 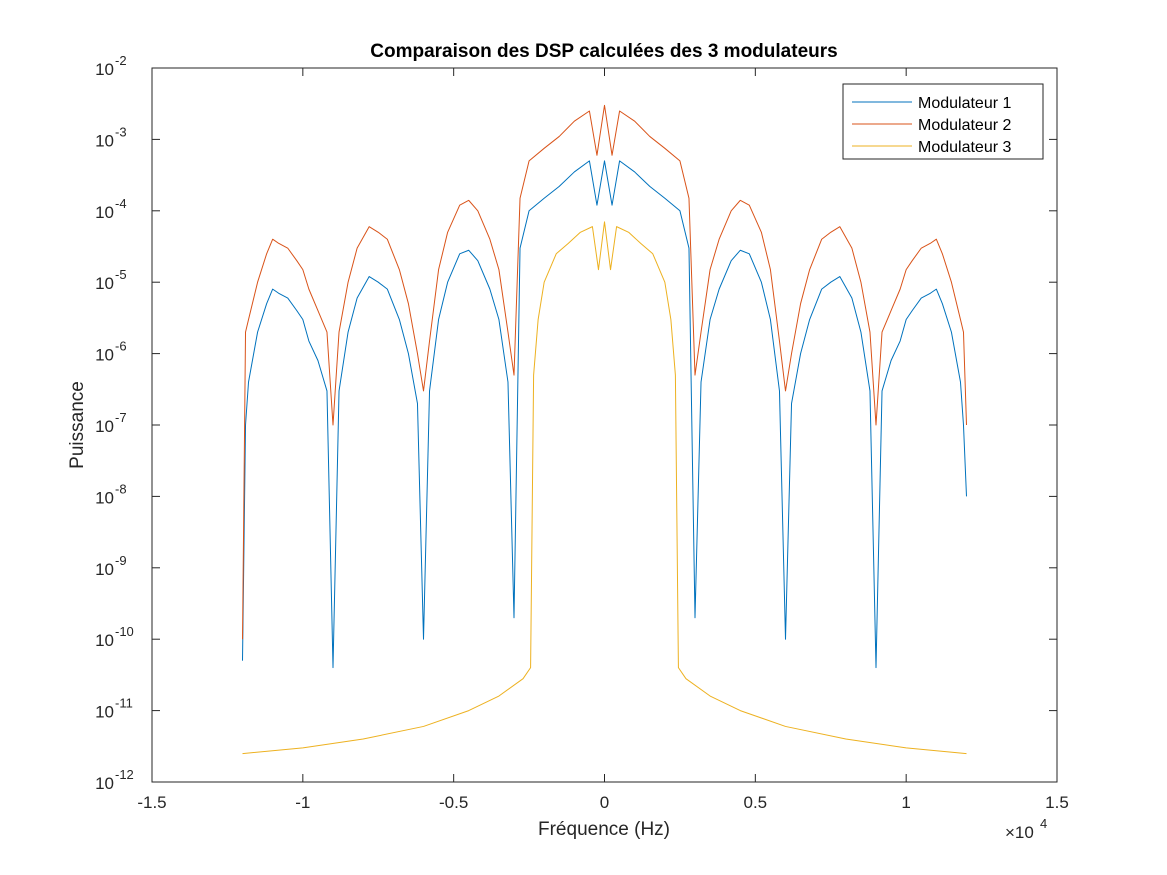 What do you see at coordinates (124, 631) in the screenshot?
I see `y-tick-exponent: -10` at bounding box center [124, 631].